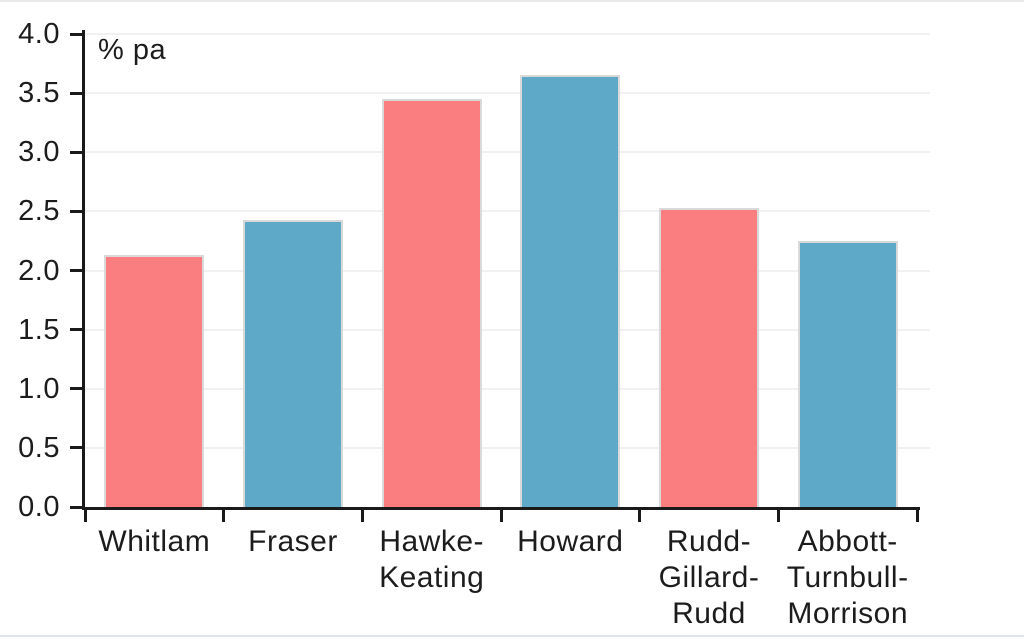 This screenshot has height=639, width=1024. Describe the element at coordinates (39, 447) in the screenshot. I see `y-tick-label-0.5: 0.5` at that location.